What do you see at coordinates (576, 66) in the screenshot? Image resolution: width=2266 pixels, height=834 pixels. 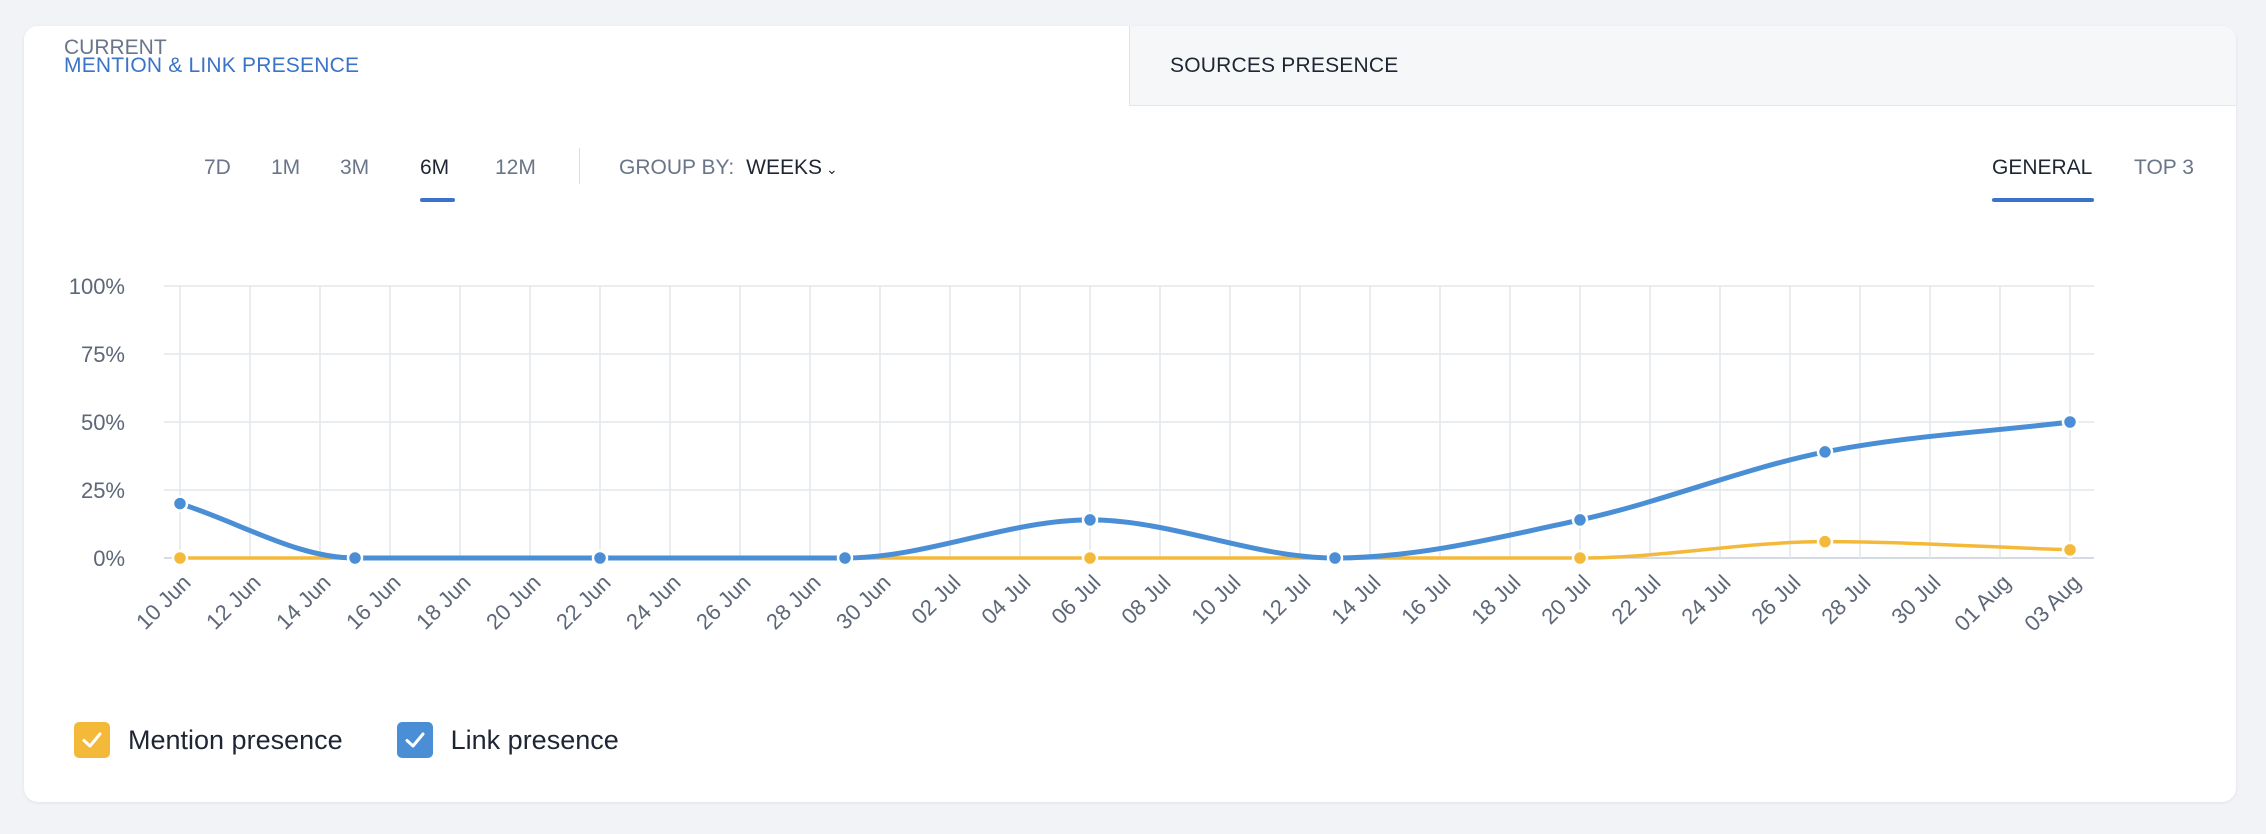 I see `tab-mention-link-presence: MENTION & LINK PRESENCE` at bounding box center [576, 66].